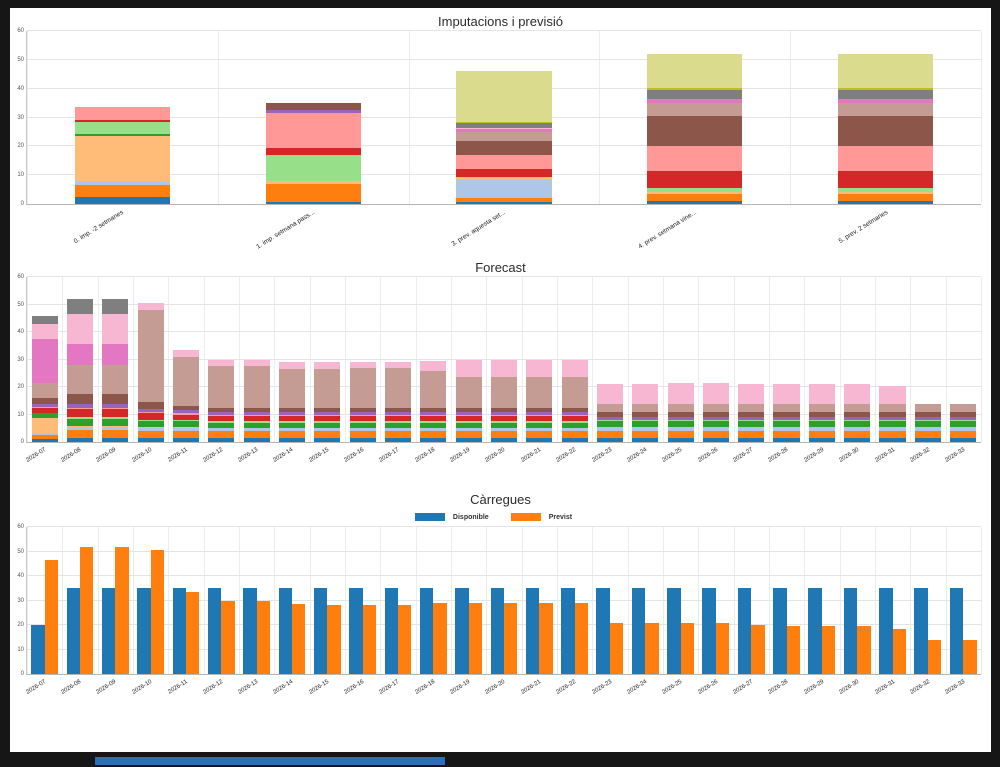  What do you see at coordinates (20, 304) in the screenshot?
I see `y-tick-label: 50` at bounding box center [20, 304].